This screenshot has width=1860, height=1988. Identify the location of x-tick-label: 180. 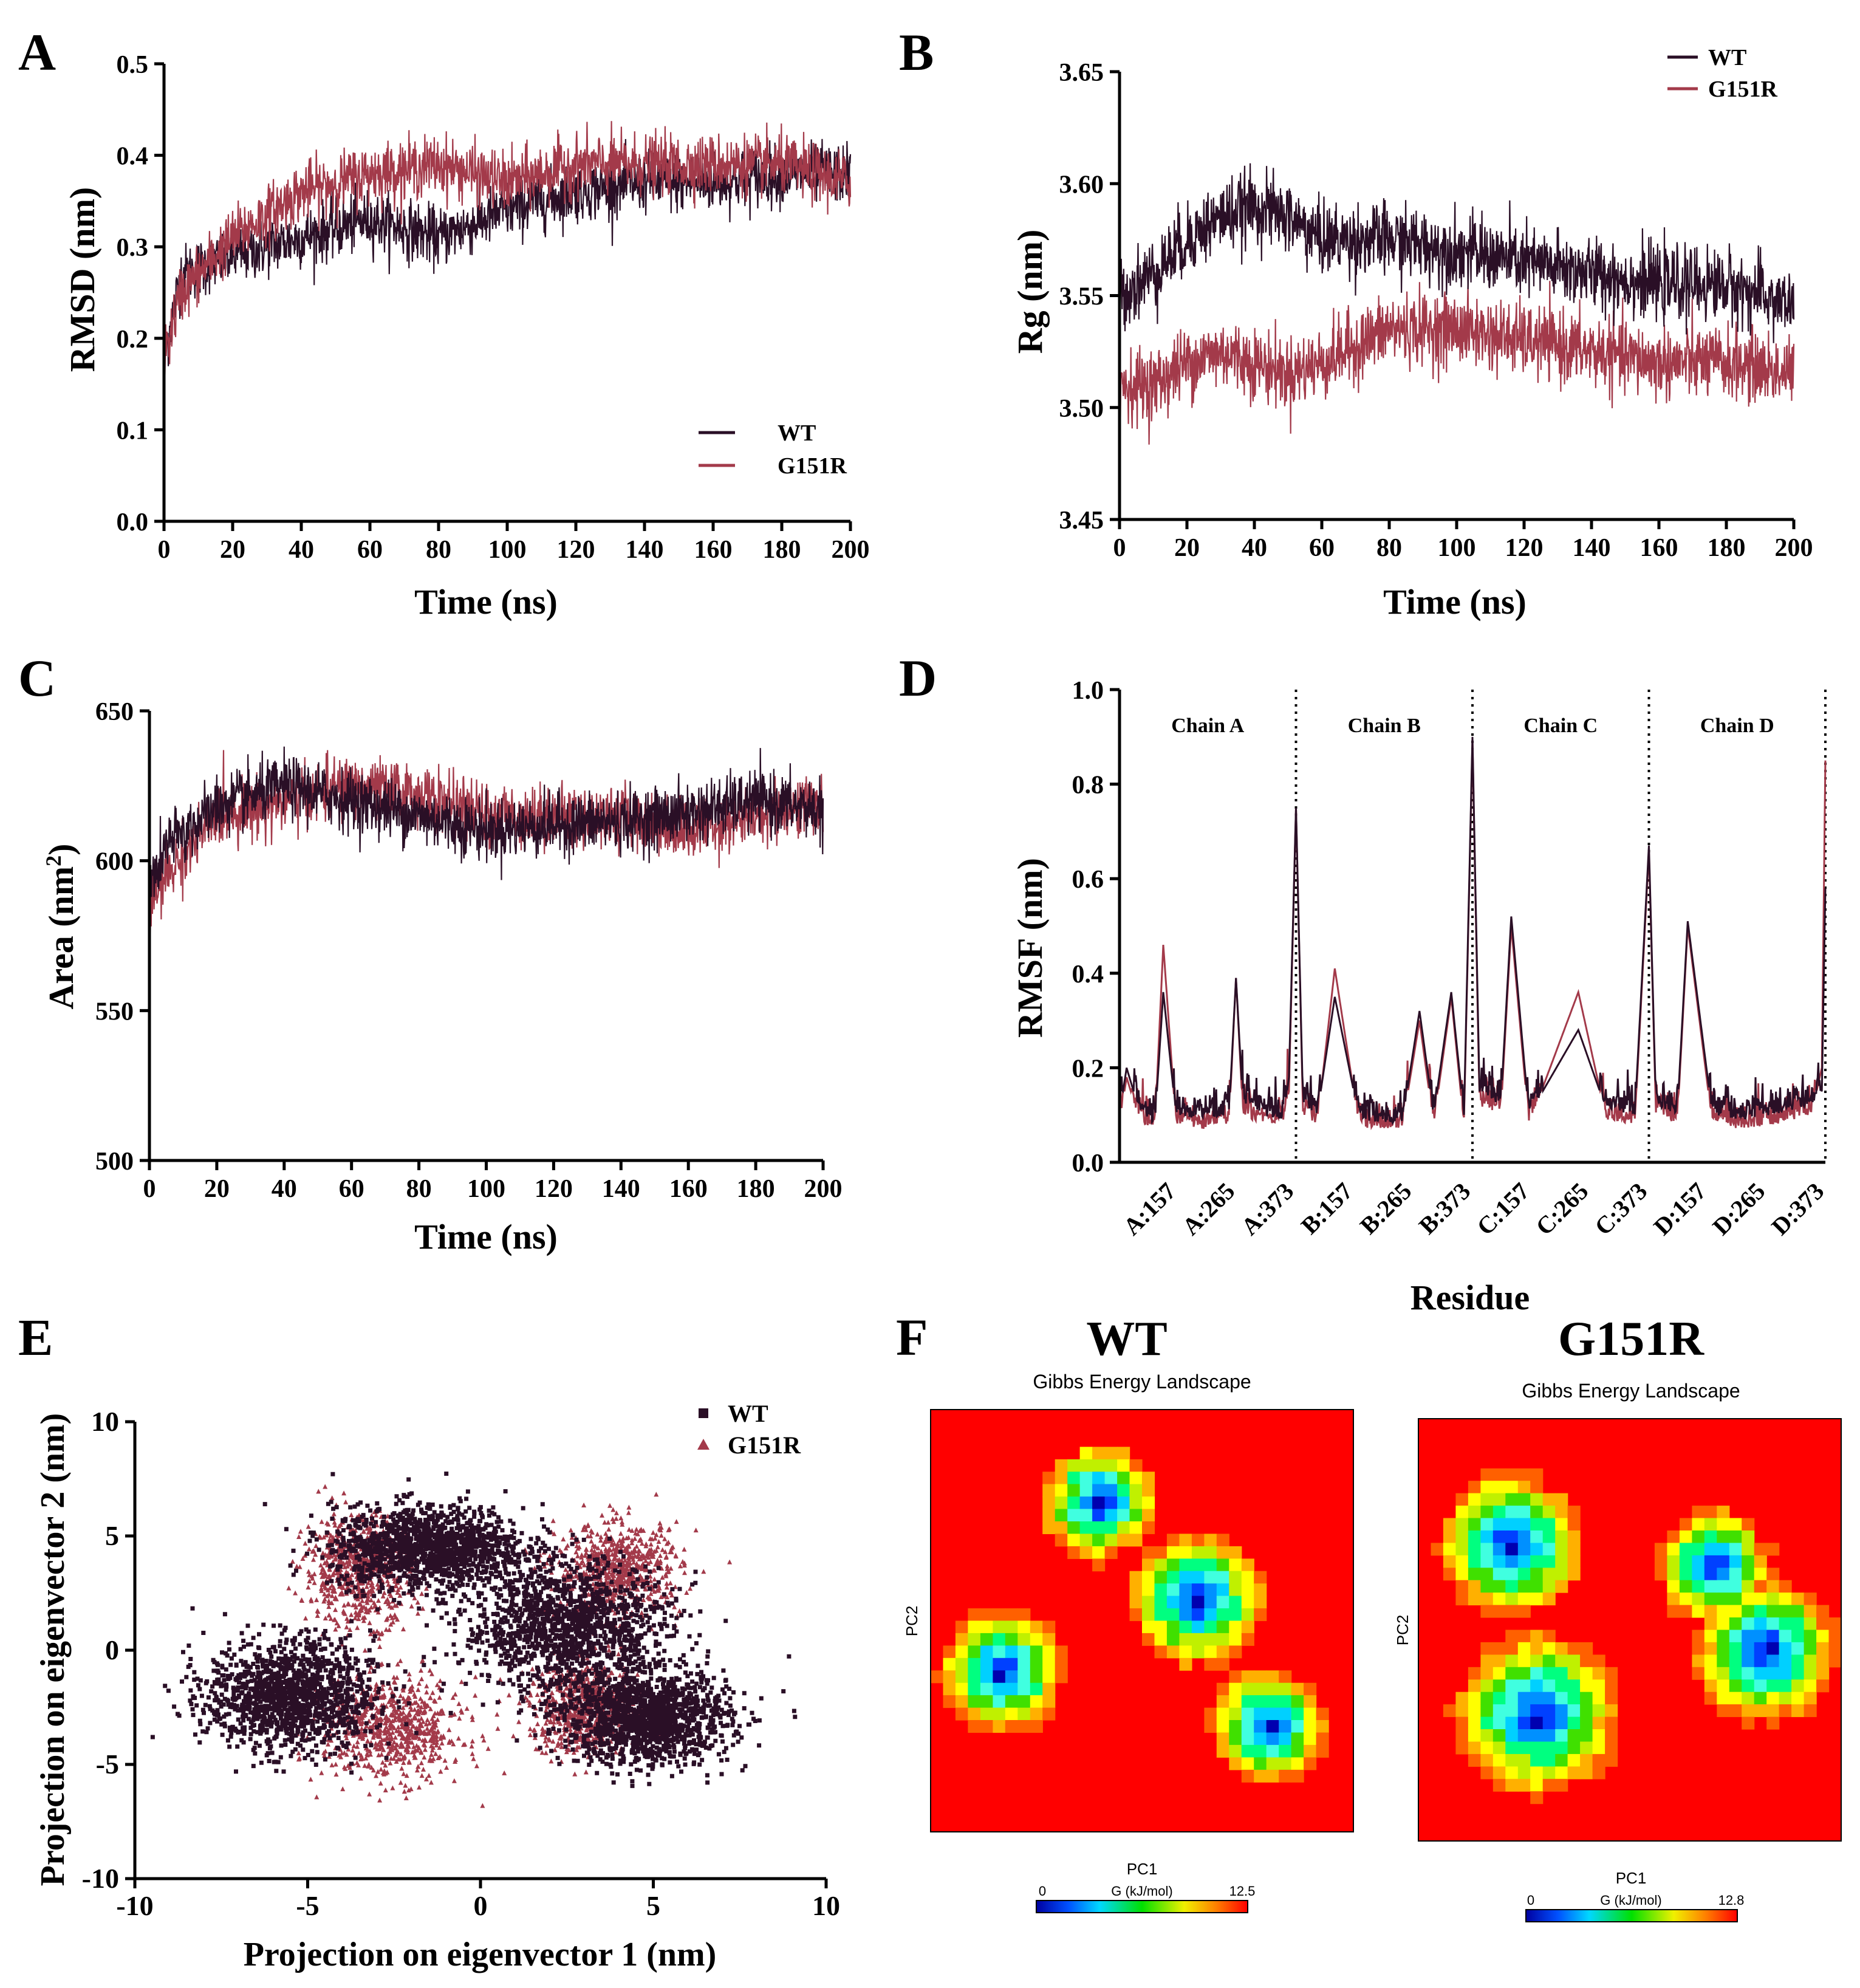
(756, 1189).